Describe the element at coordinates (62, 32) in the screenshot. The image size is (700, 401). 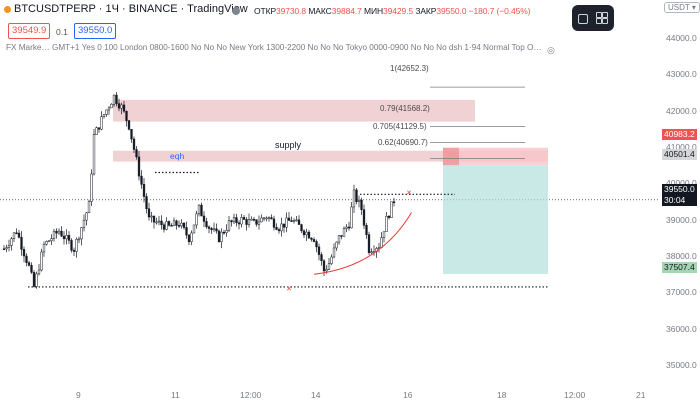
I see `spread-value: 0.1` at that location.